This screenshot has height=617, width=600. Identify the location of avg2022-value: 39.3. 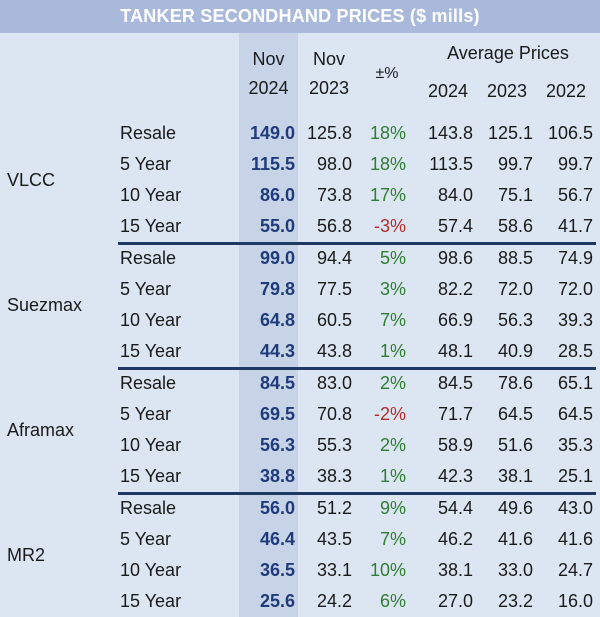
(575, 320).